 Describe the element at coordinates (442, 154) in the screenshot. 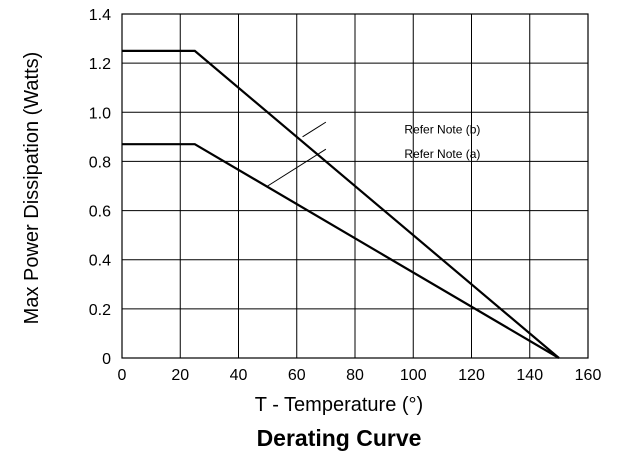

I see `annotation-label: Refer Note (a)` at that location.